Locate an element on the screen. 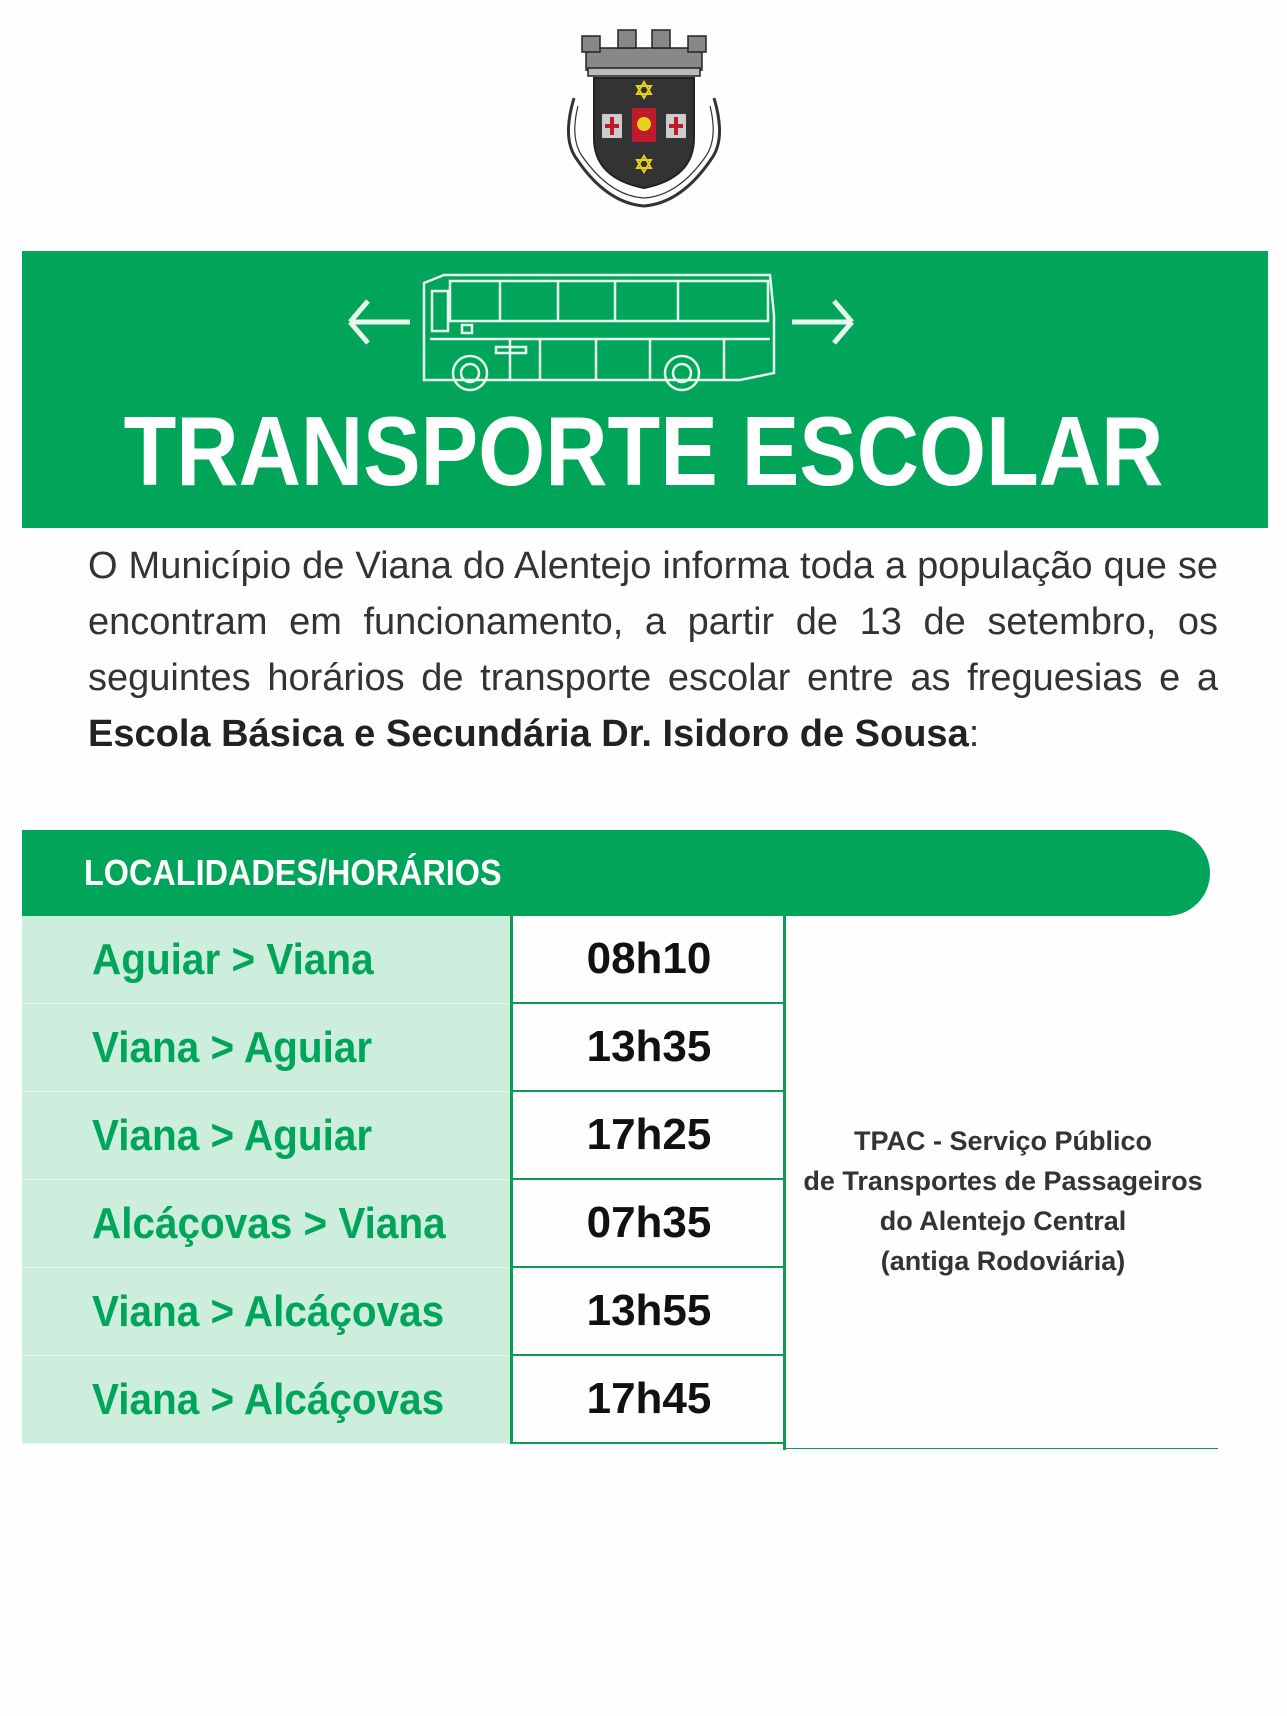 Image resolution: width=1287 pixels, height=1716 pixels. intro-punct: : is located at coordinates (974, 734).